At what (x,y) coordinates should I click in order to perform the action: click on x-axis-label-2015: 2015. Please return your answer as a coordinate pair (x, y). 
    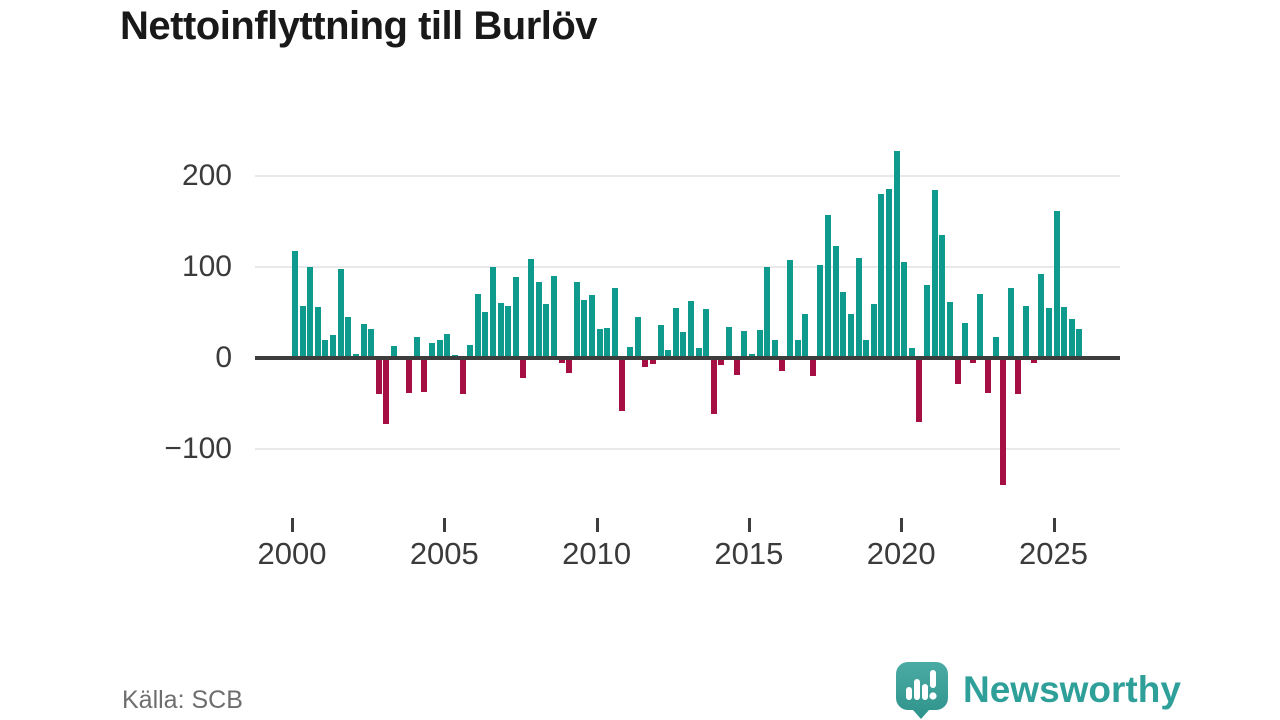
    Looking at the image, I should click on (749, 553).